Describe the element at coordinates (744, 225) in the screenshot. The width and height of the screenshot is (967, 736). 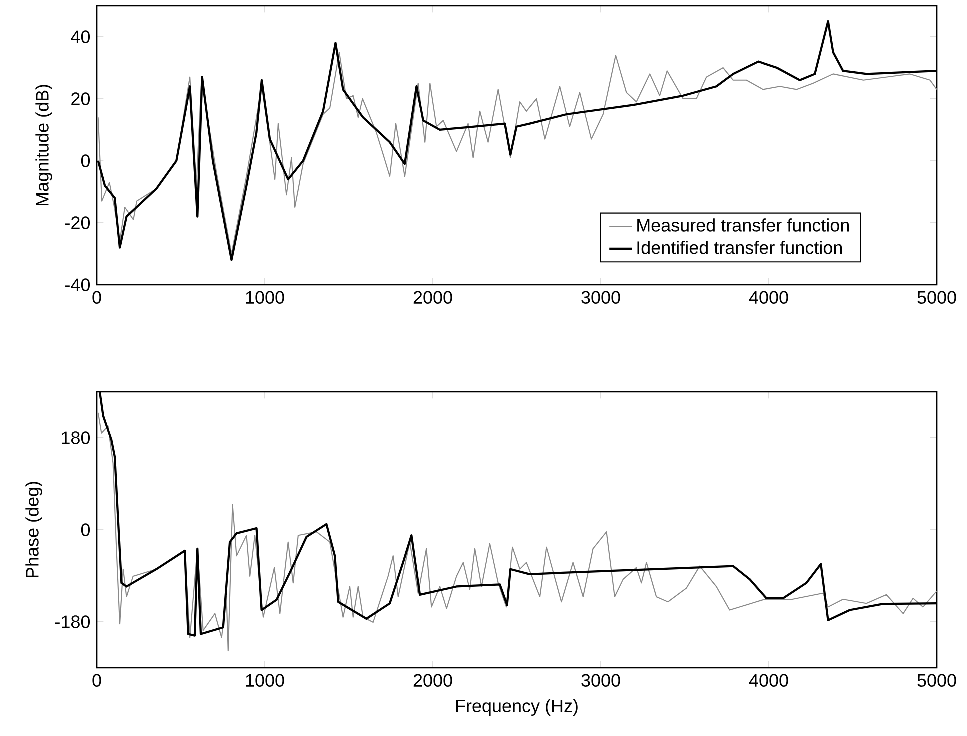
I see `legend-label: Measured transfer function` at that location.